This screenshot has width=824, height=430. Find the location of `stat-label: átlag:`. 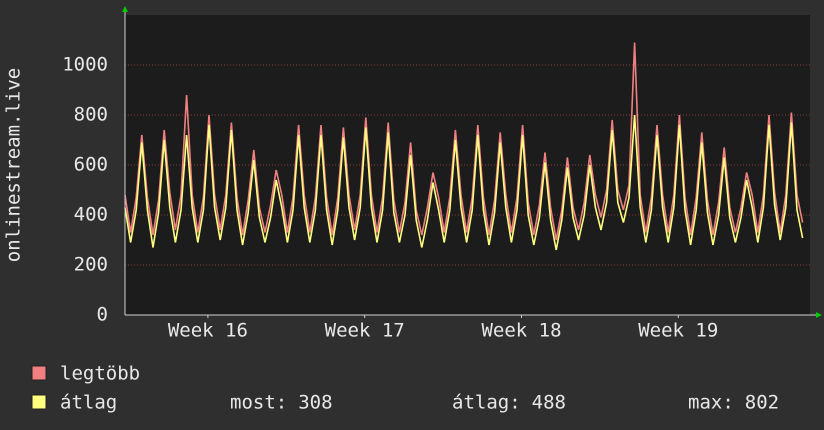

stat-label: átlag: is located at coordinates (486, 403).